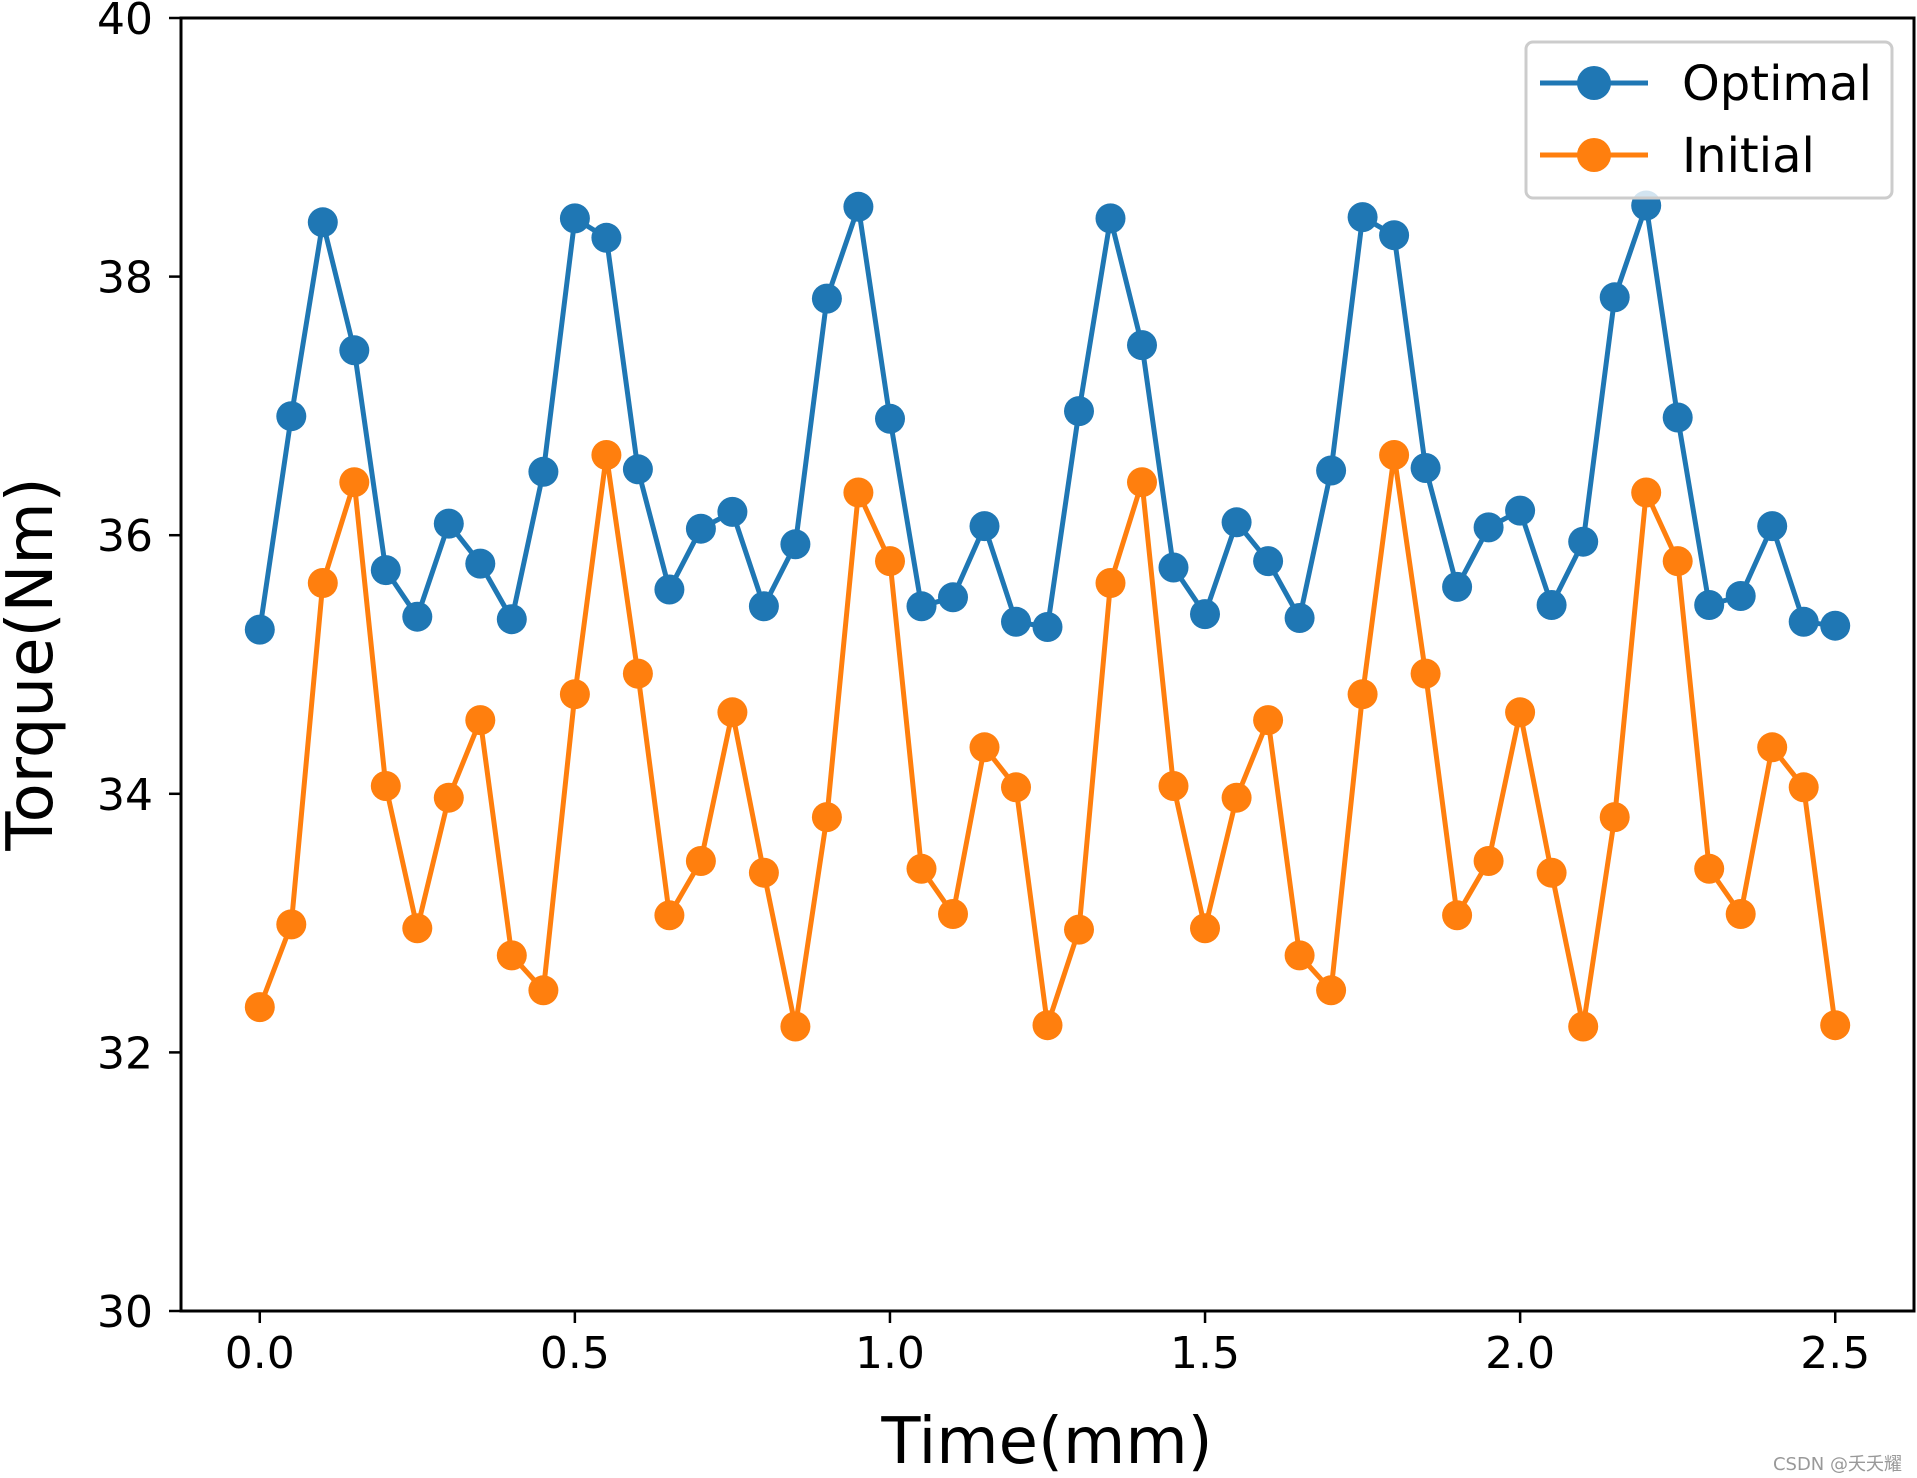 This screenshot has width=1917, height=1478. Describe the element at coordinates (1594, 155) in the screenshot. I see `legend-marker-initial` at that location.